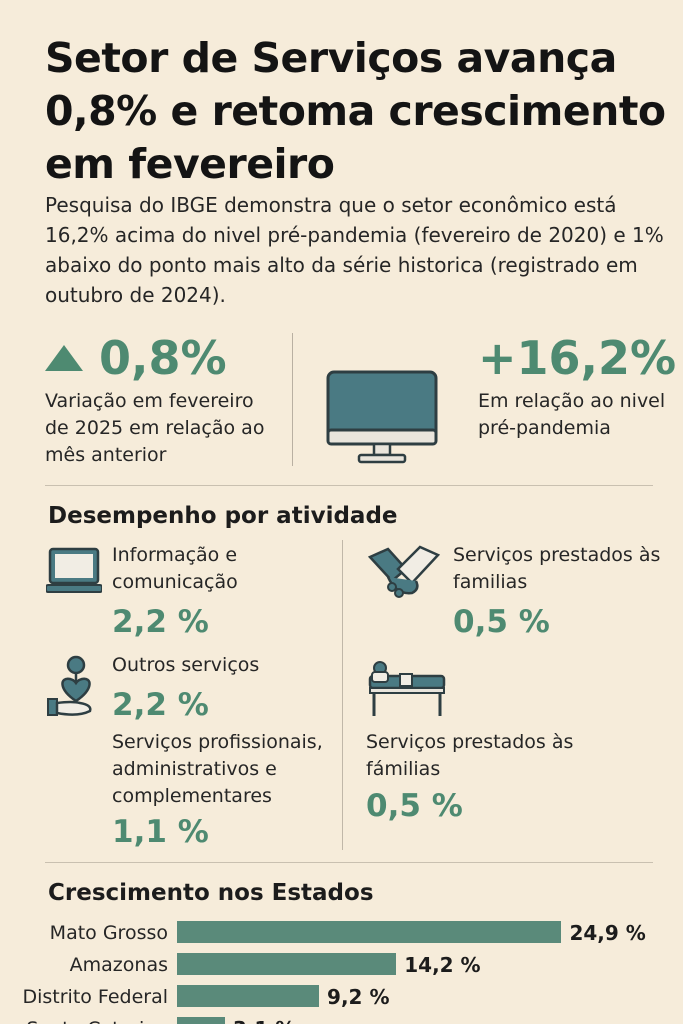 This screenshot has height=1024, width=683. What do you see at coordinates (163, 358) in the screenshot?
I see `kpi-monthly-value: 0,8%` at bounding box center [163, 358].